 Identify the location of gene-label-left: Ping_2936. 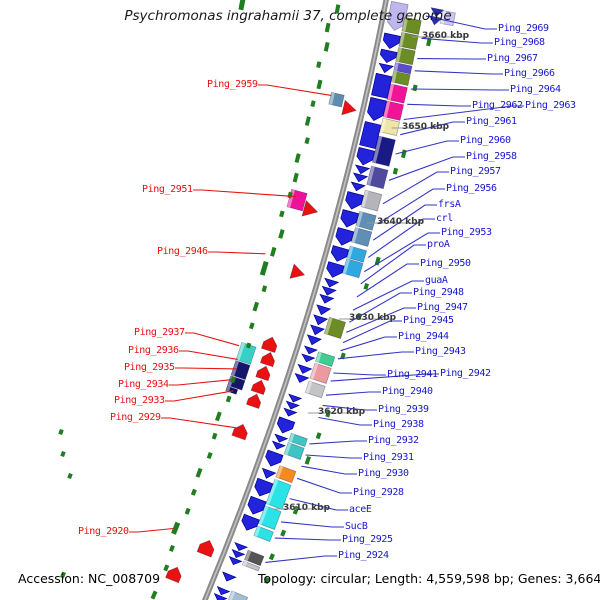
(153, 350).